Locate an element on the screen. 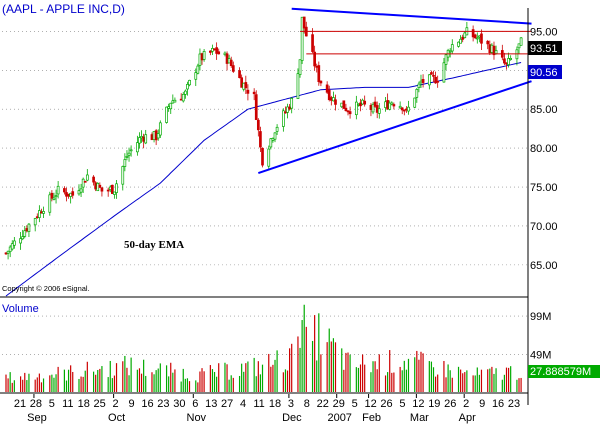  x-day-label: 5 is located at coordinates (52, 404).